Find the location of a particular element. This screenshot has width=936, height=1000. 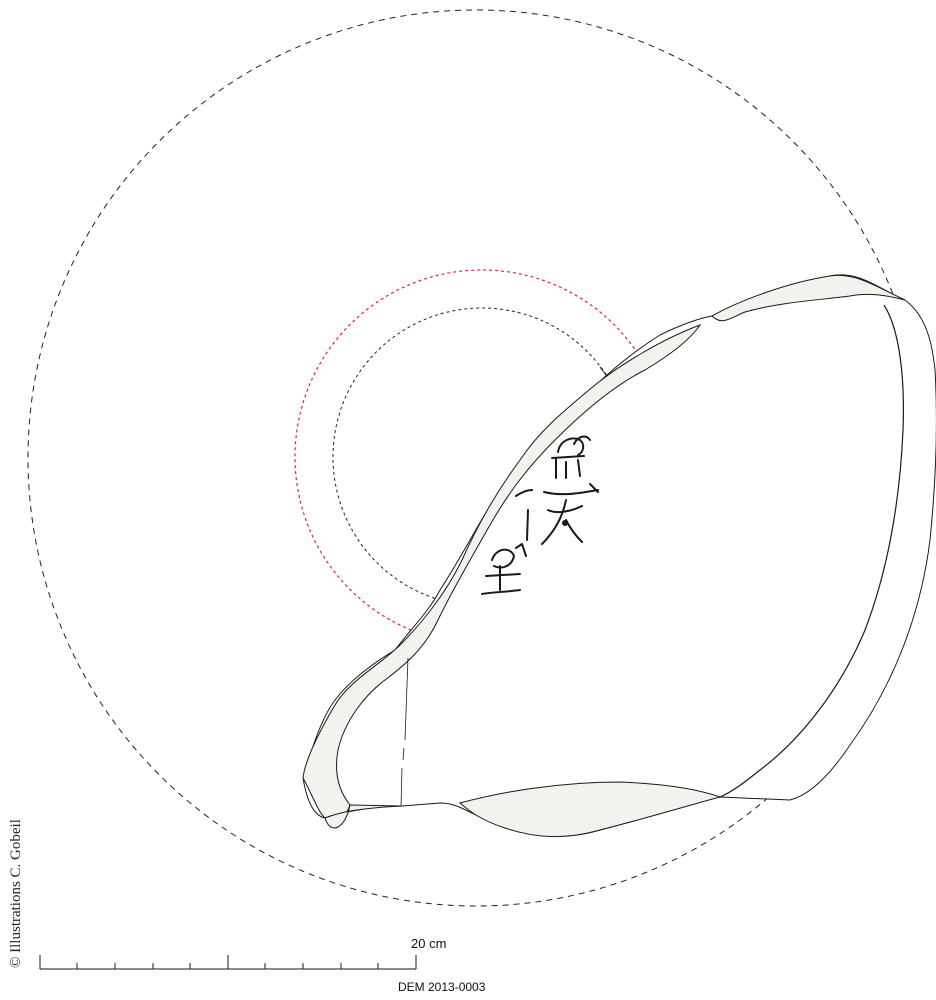

inner-right-edge is located at coordinates (811, 551).